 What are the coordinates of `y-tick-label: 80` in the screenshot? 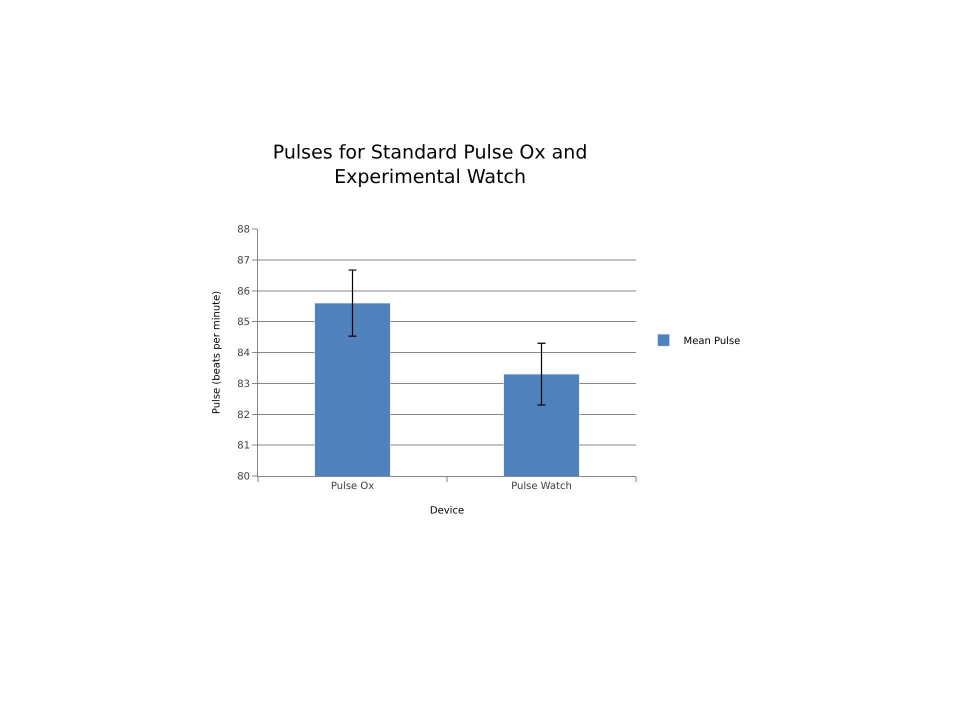 It's located at (243, 477).